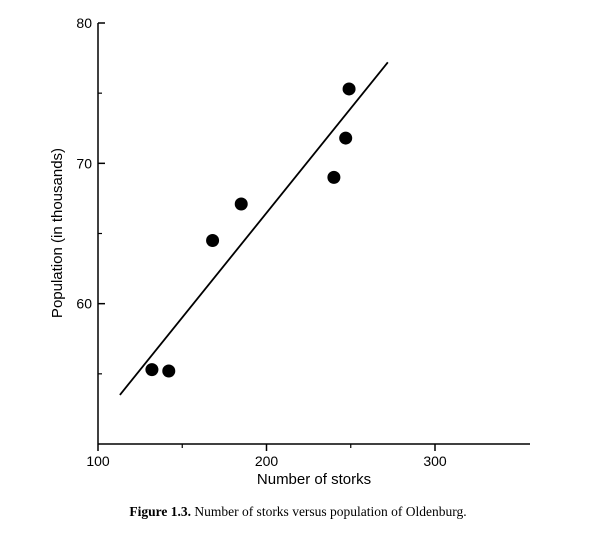 The width and height of the screenshot is (596, 544). What do you see at coordinates (267, 461) in the screenshot?
I see `x-tick-label: 200` at bounding box center [267, 461].